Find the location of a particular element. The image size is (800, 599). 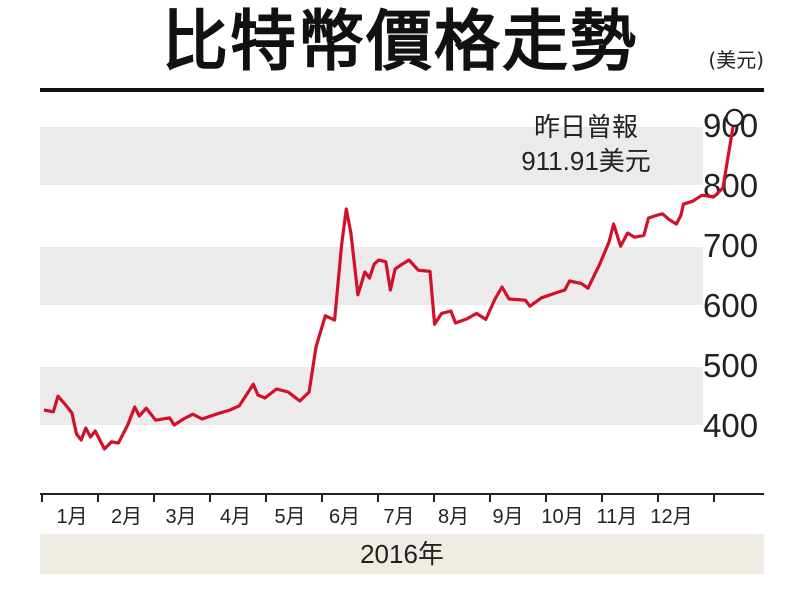

title-rule is located at coordinates (402, 90).